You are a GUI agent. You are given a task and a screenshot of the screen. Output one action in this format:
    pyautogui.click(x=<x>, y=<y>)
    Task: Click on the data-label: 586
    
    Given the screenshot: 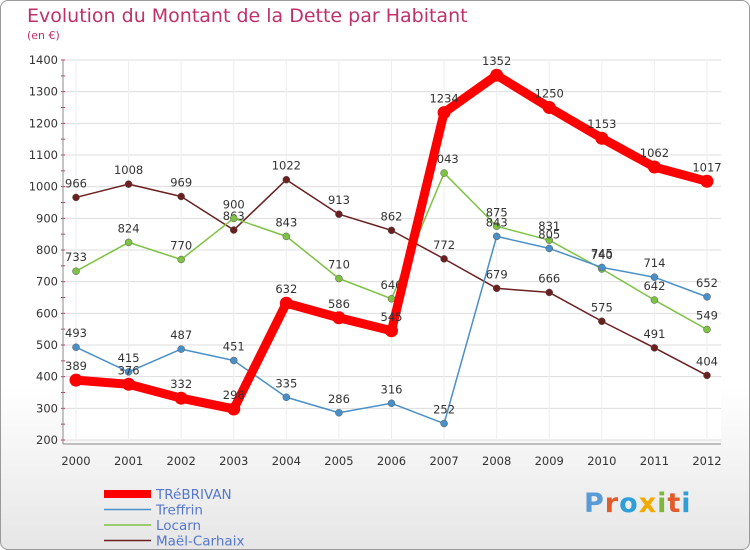 What is the action you would take?
    pyautogui.click(x=339, y=304)
    